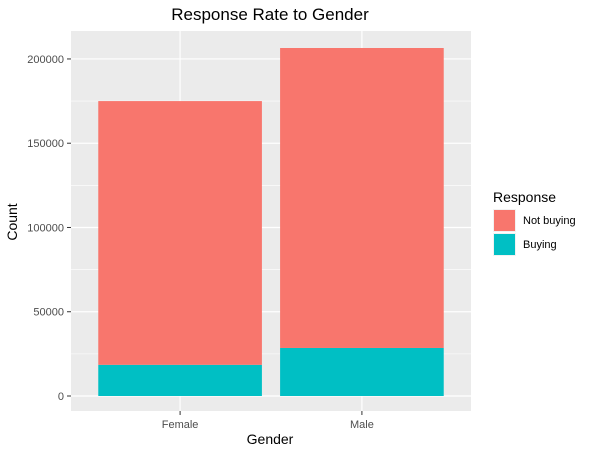 The height and width of the screenshot is (455, 594). I want to click on legend-label: Buying, so click(540, 245).